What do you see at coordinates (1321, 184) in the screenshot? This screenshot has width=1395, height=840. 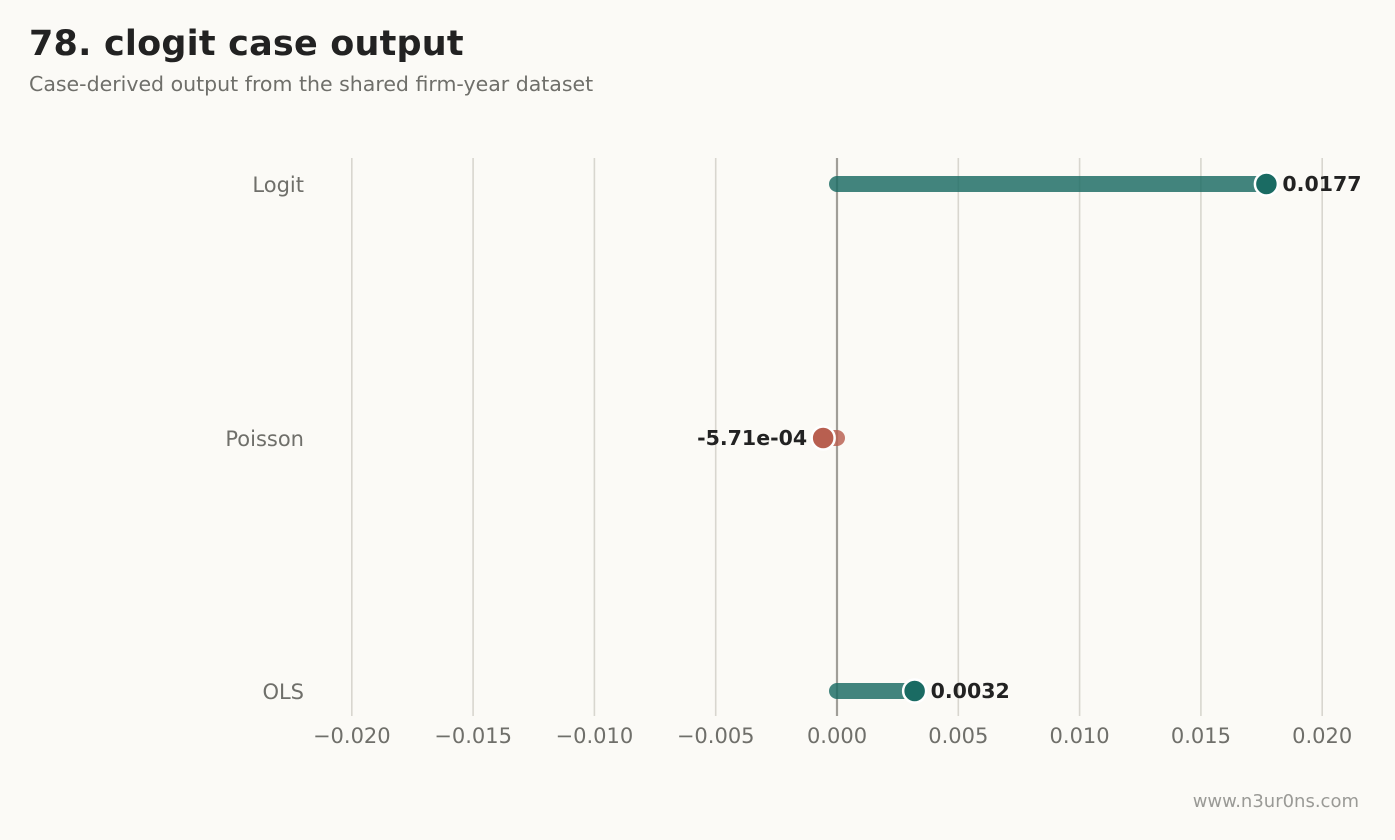 I see `data-label: 0.0177` at bounding box center [1321, 184].